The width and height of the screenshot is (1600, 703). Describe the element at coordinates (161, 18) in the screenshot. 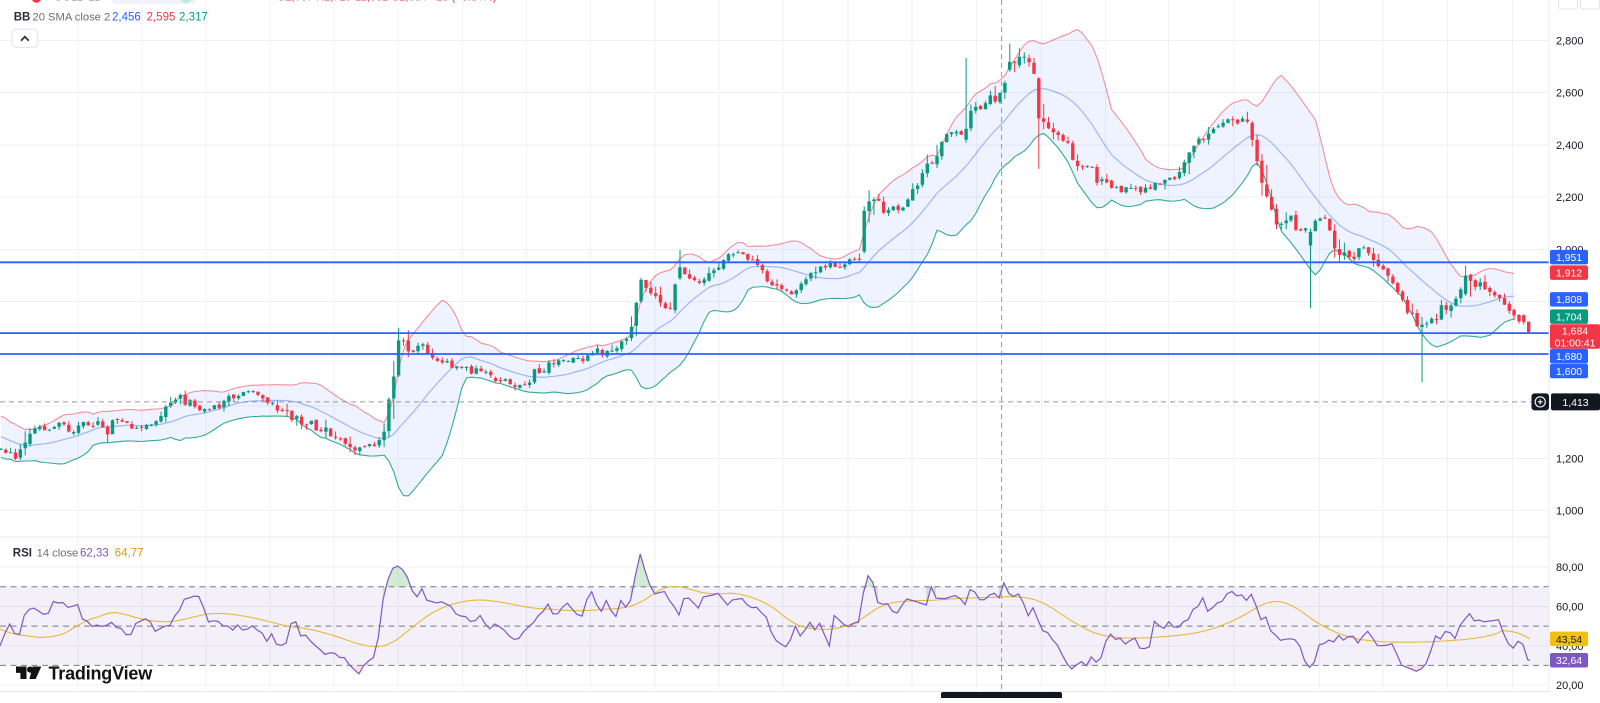

I see `svg-text: 2,595` at that location.